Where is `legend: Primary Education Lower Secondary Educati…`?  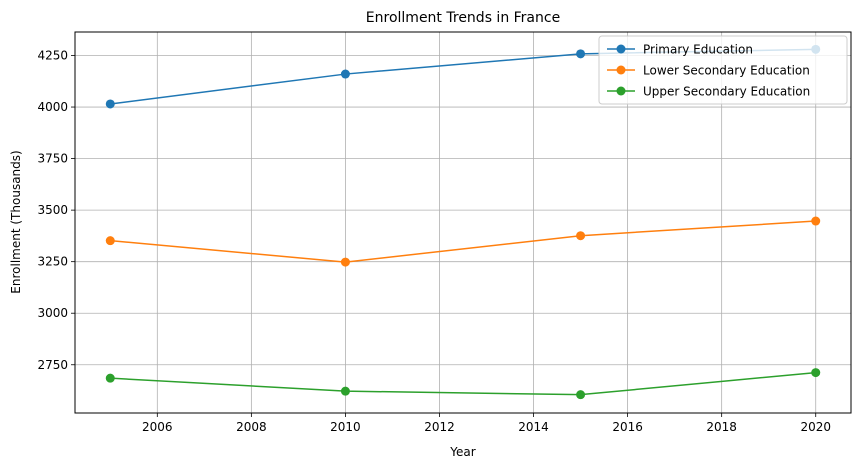 legend: Primary Education Lower Secondary Educati… is located at coordinates (723, 70).